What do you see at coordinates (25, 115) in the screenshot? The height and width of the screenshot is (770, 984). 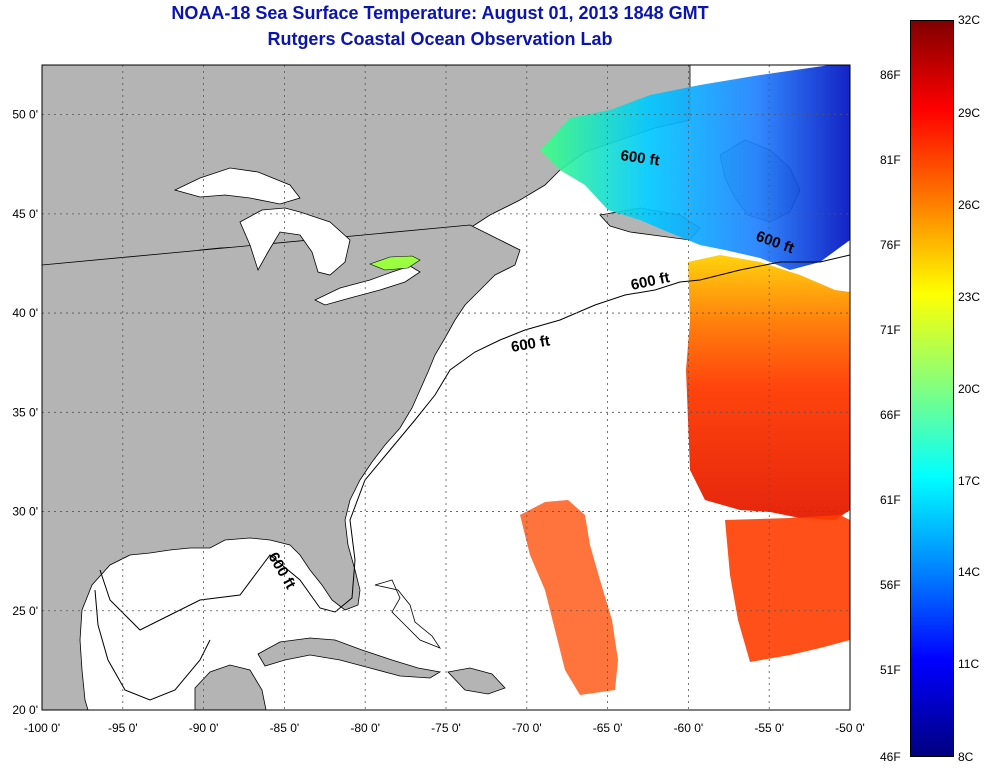 I see `lat-tick-label: 50 0'` at bounding box center [25, 115].